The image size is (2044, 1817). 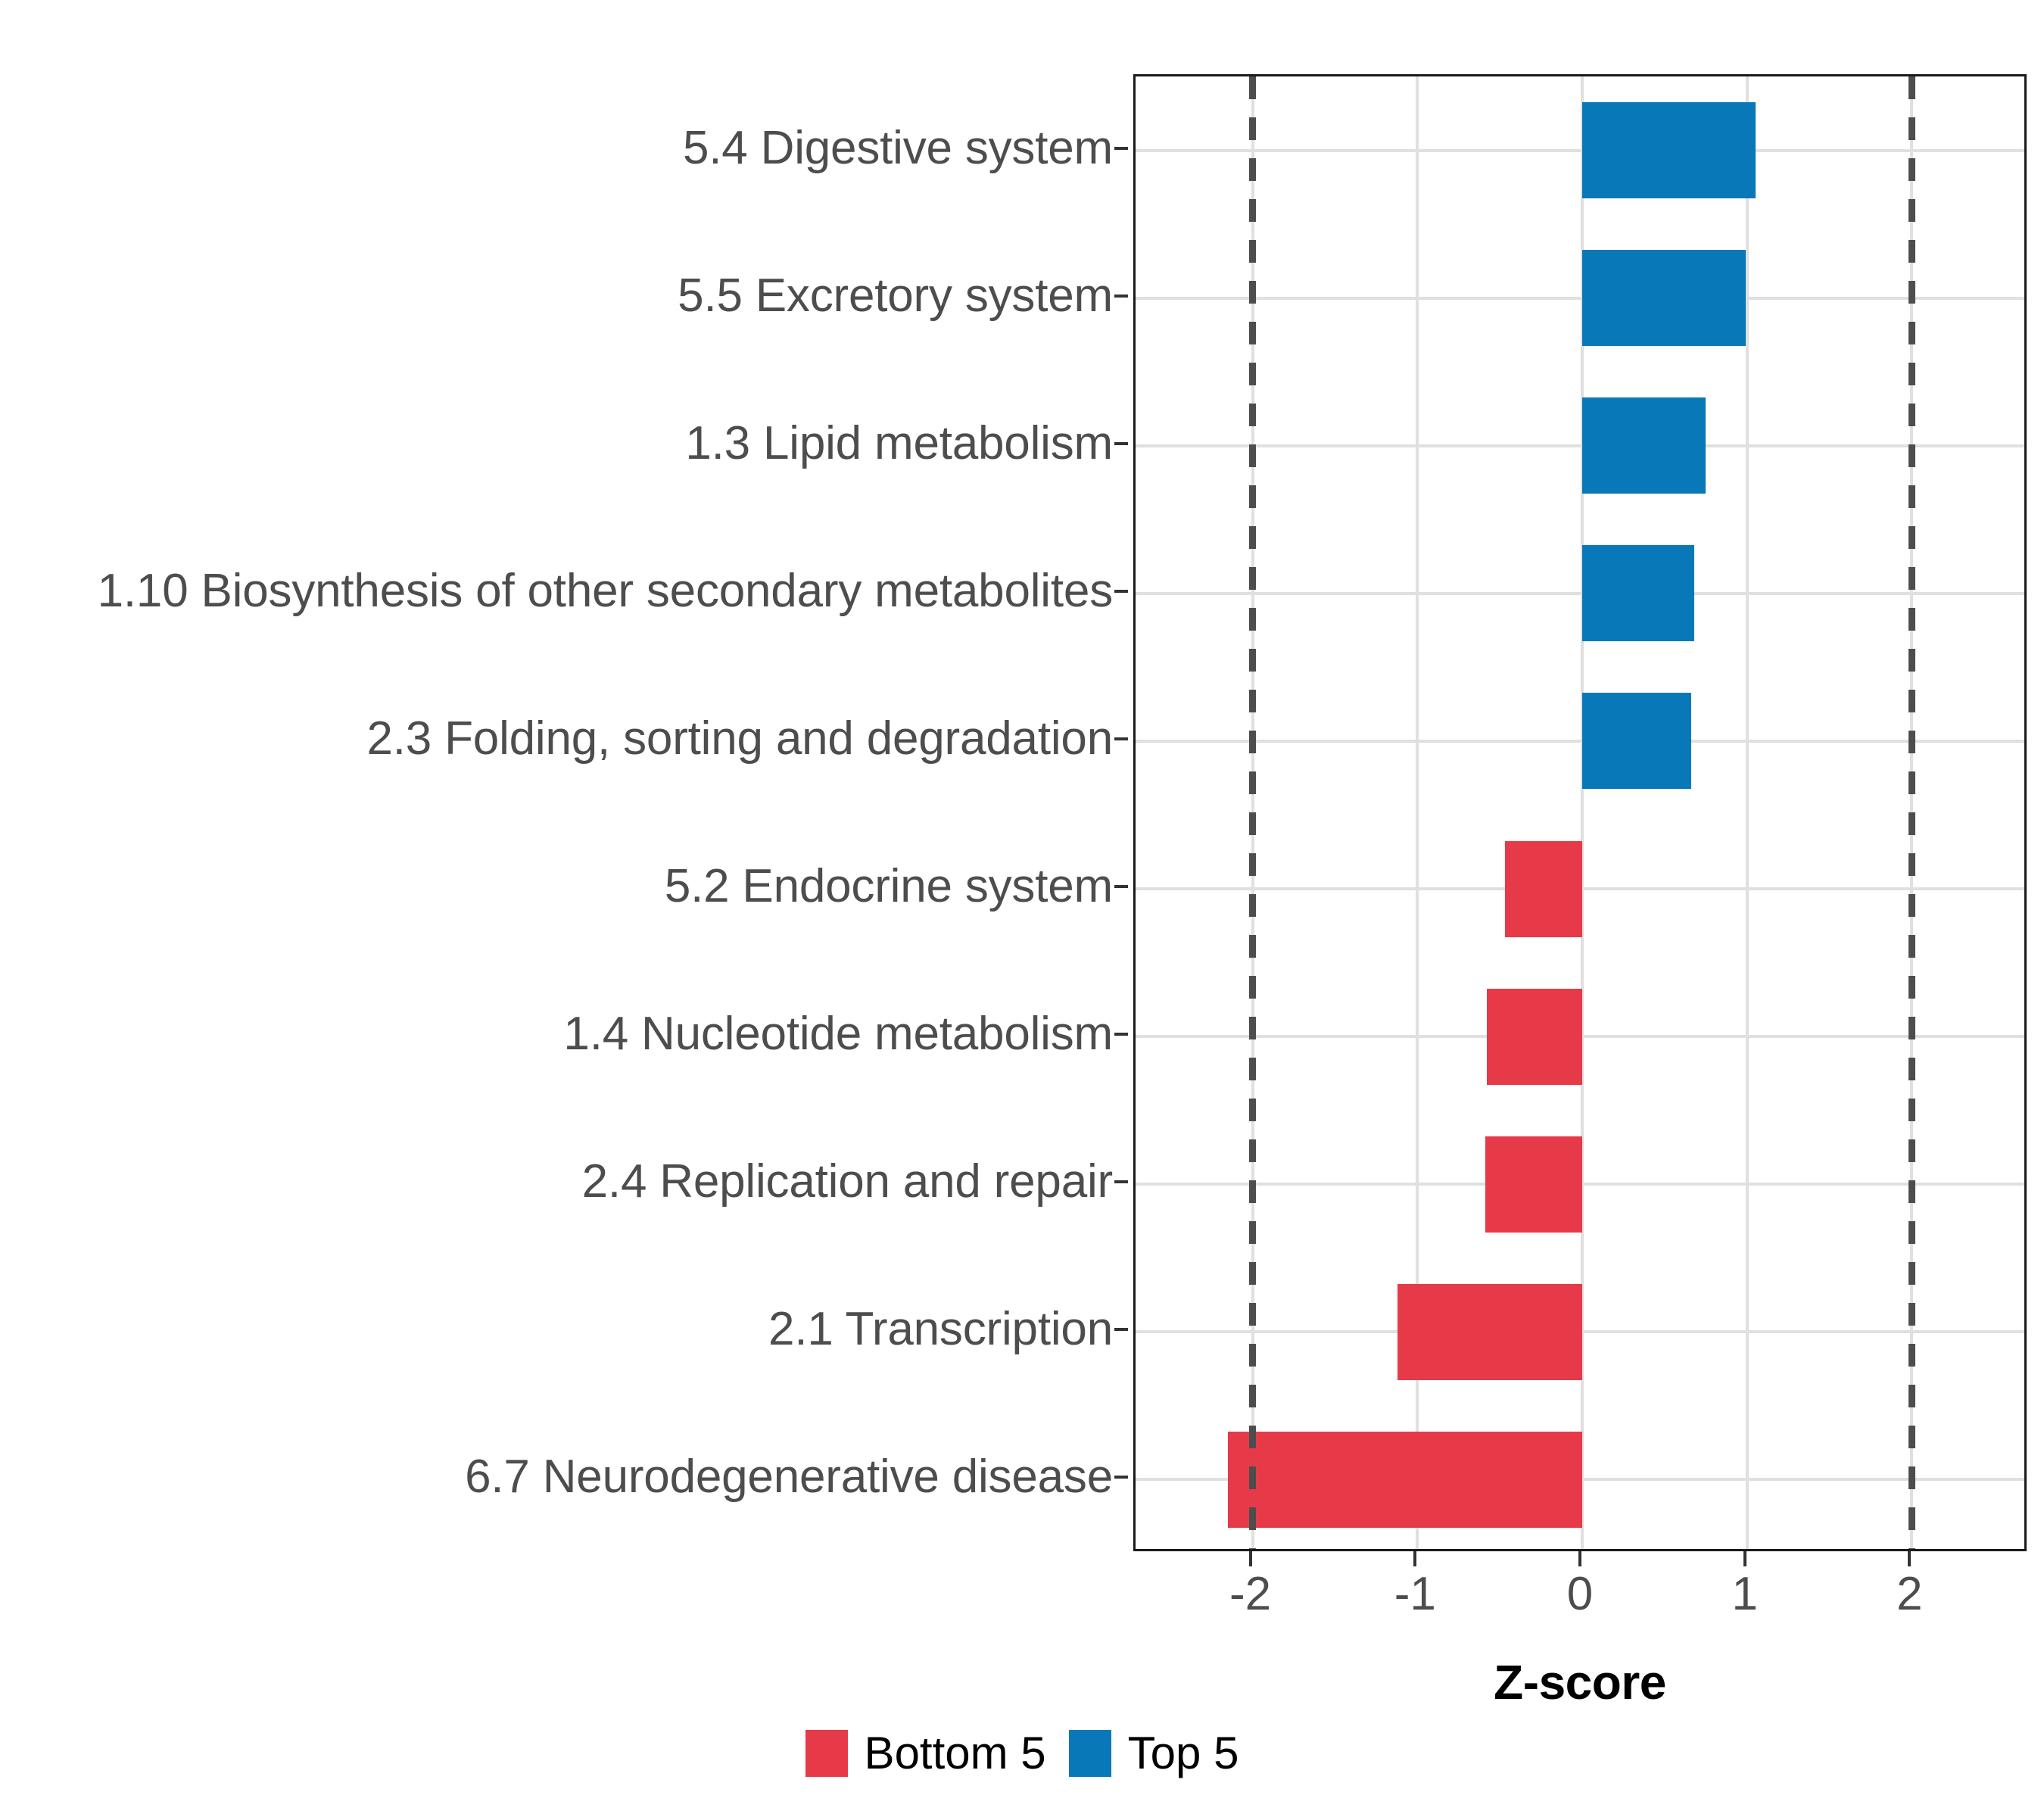 I want to click on legend-item: Bottom 5, so click(x=925, y=1753).